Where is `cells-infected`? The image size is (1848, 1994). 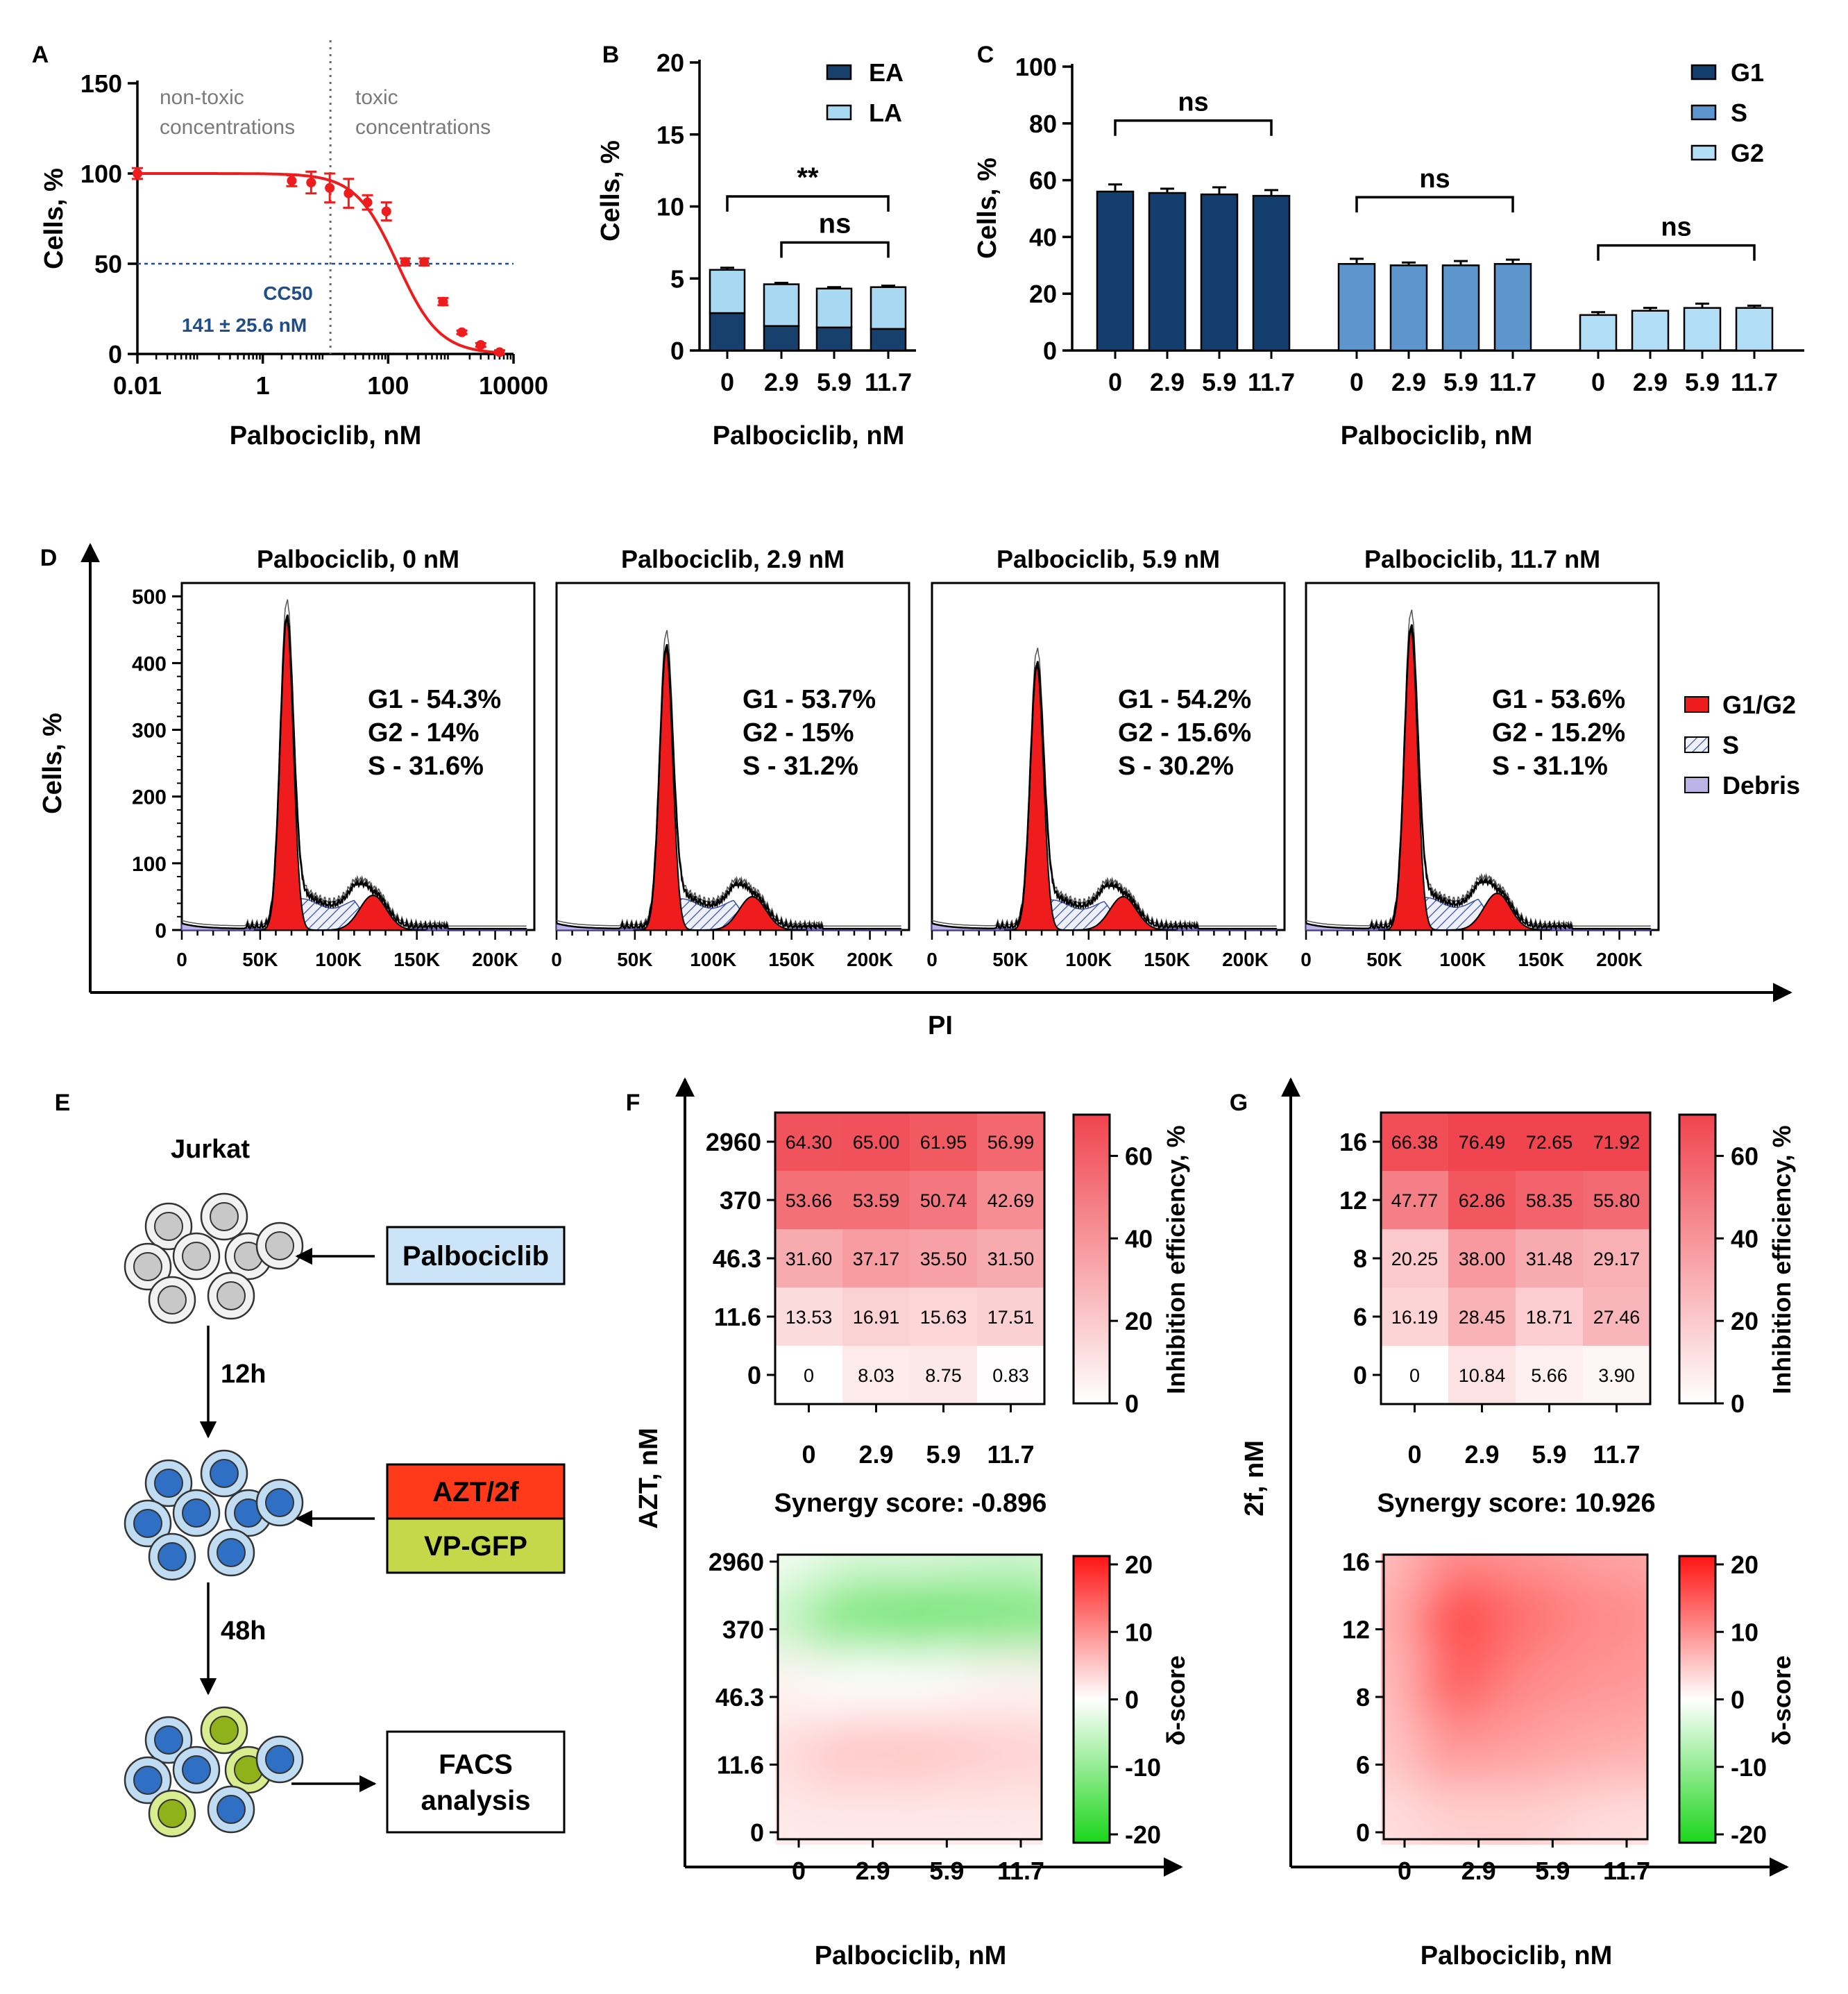
cells-infected is located at coordinates (214, 1772).